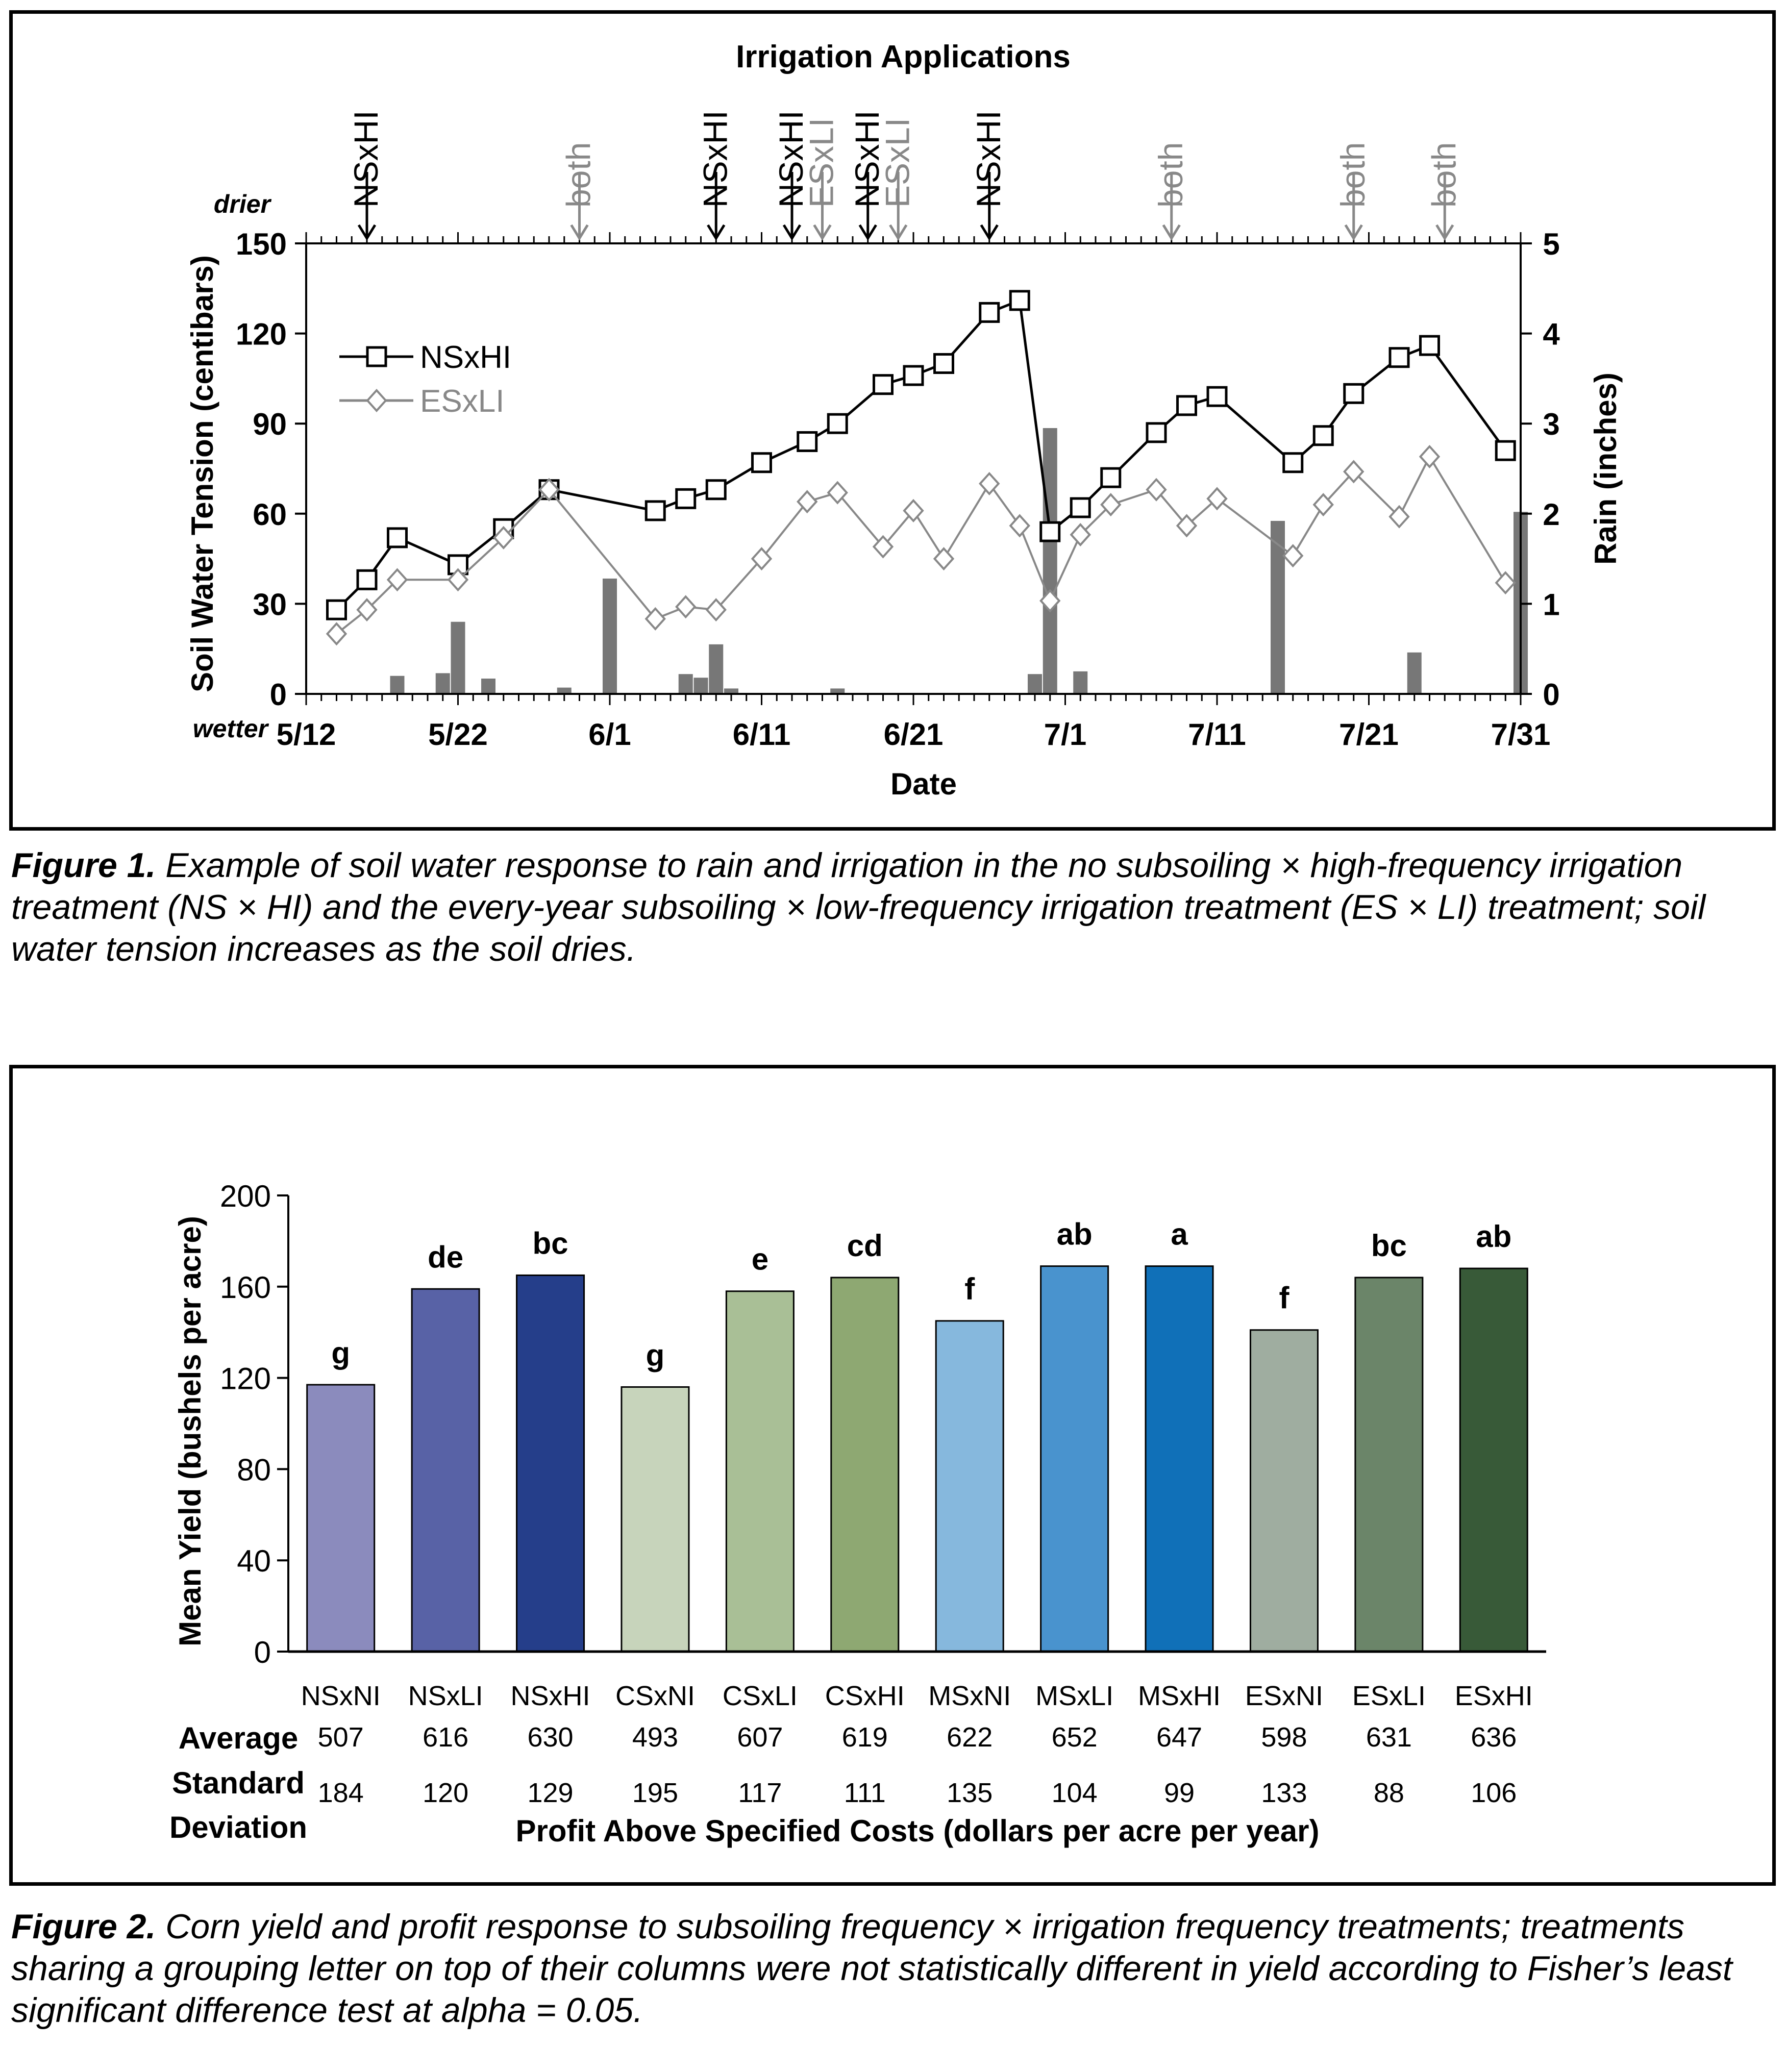 This screenshot has height=2072, width=1786. I want to click on x-tick-label: 5/12, so click(306, 734).